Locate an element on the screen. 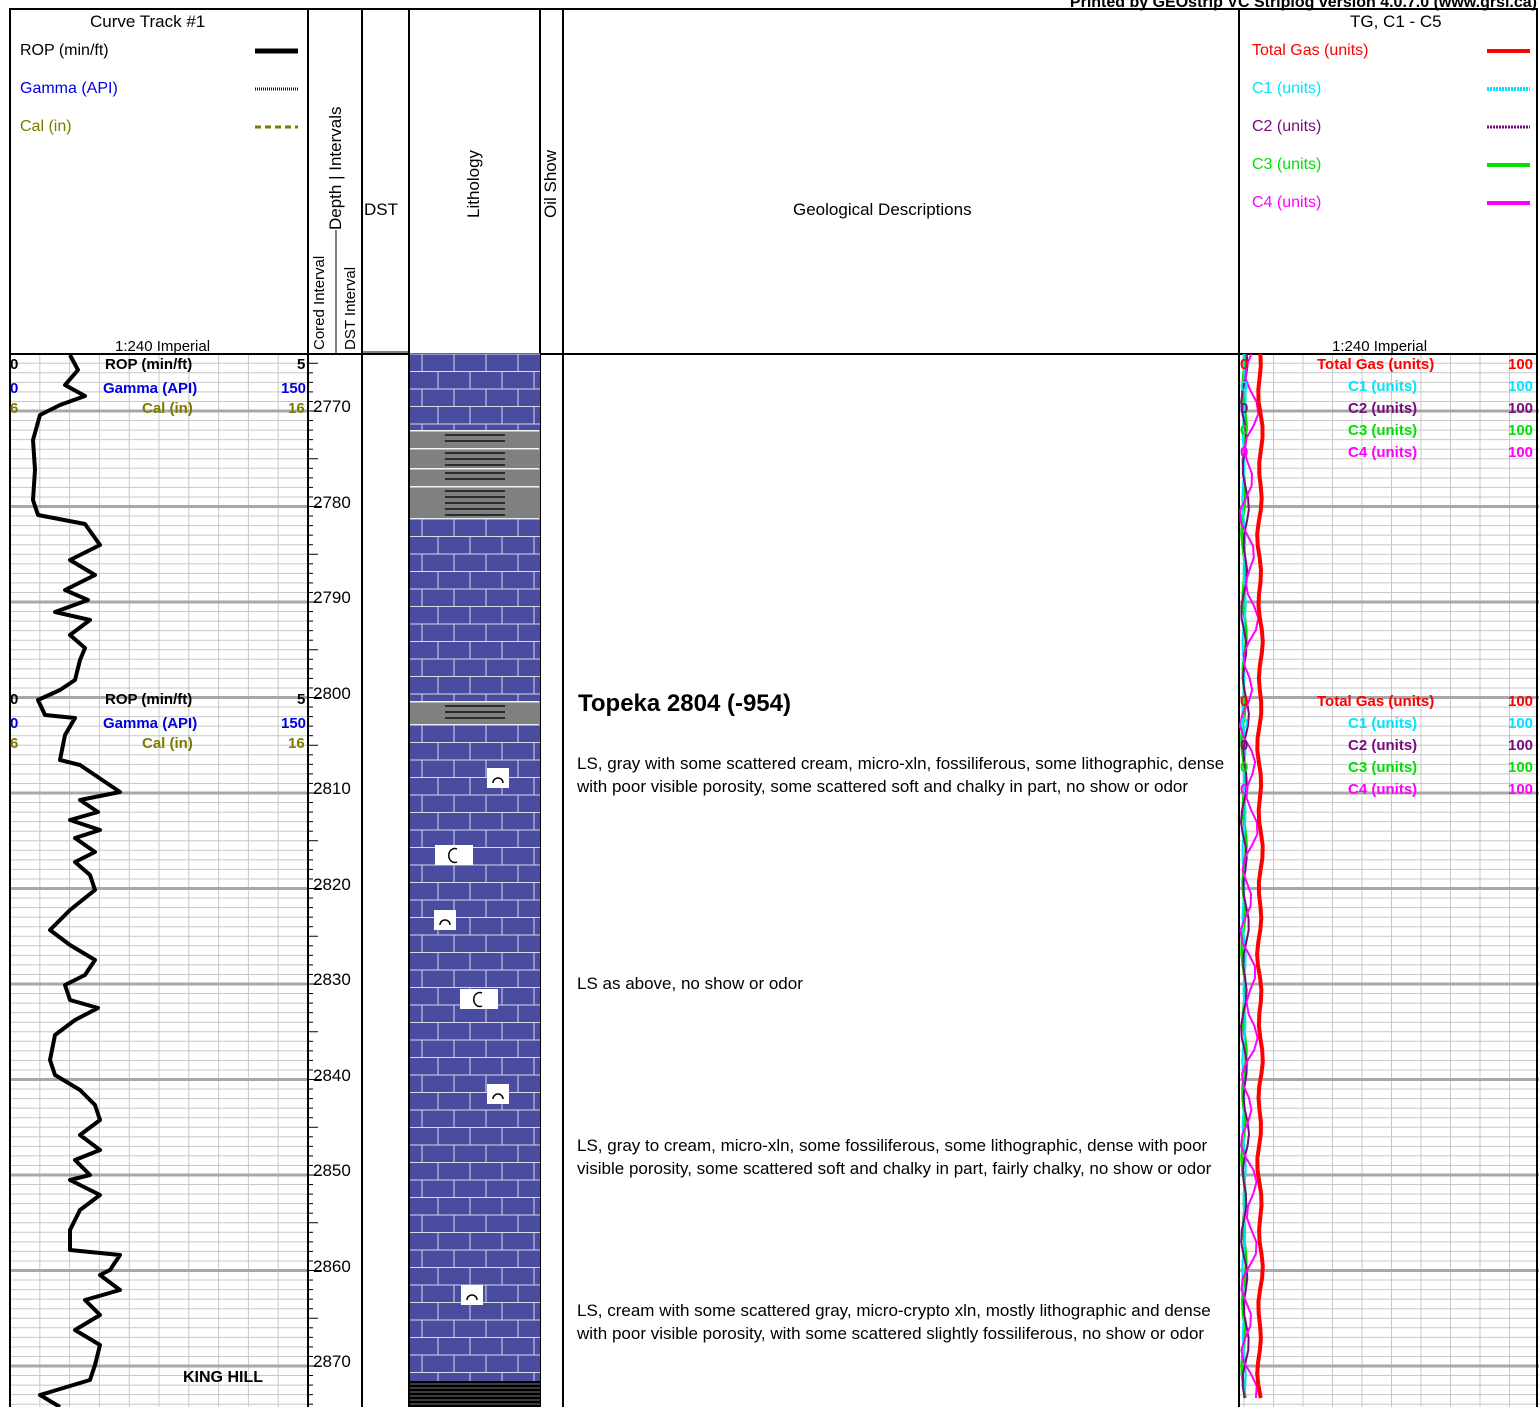 The image size is (1539, 1407). depth-label: 2840 is located at coordinates (332, 1075).